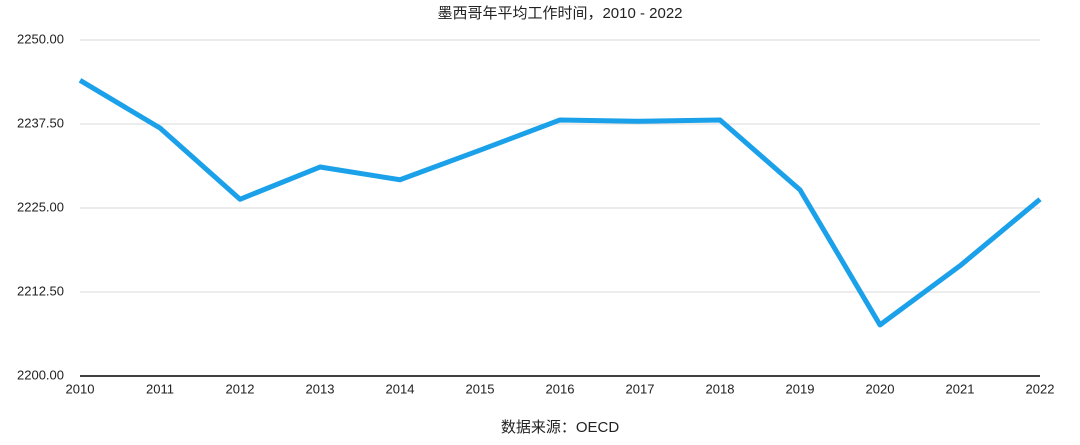 Image resolution: width=1080 pixels, height=445 pixels. Describe the element at coordinates (40, 38) in the screenshot. I see `y-tick-label: 2250.00` at that location.